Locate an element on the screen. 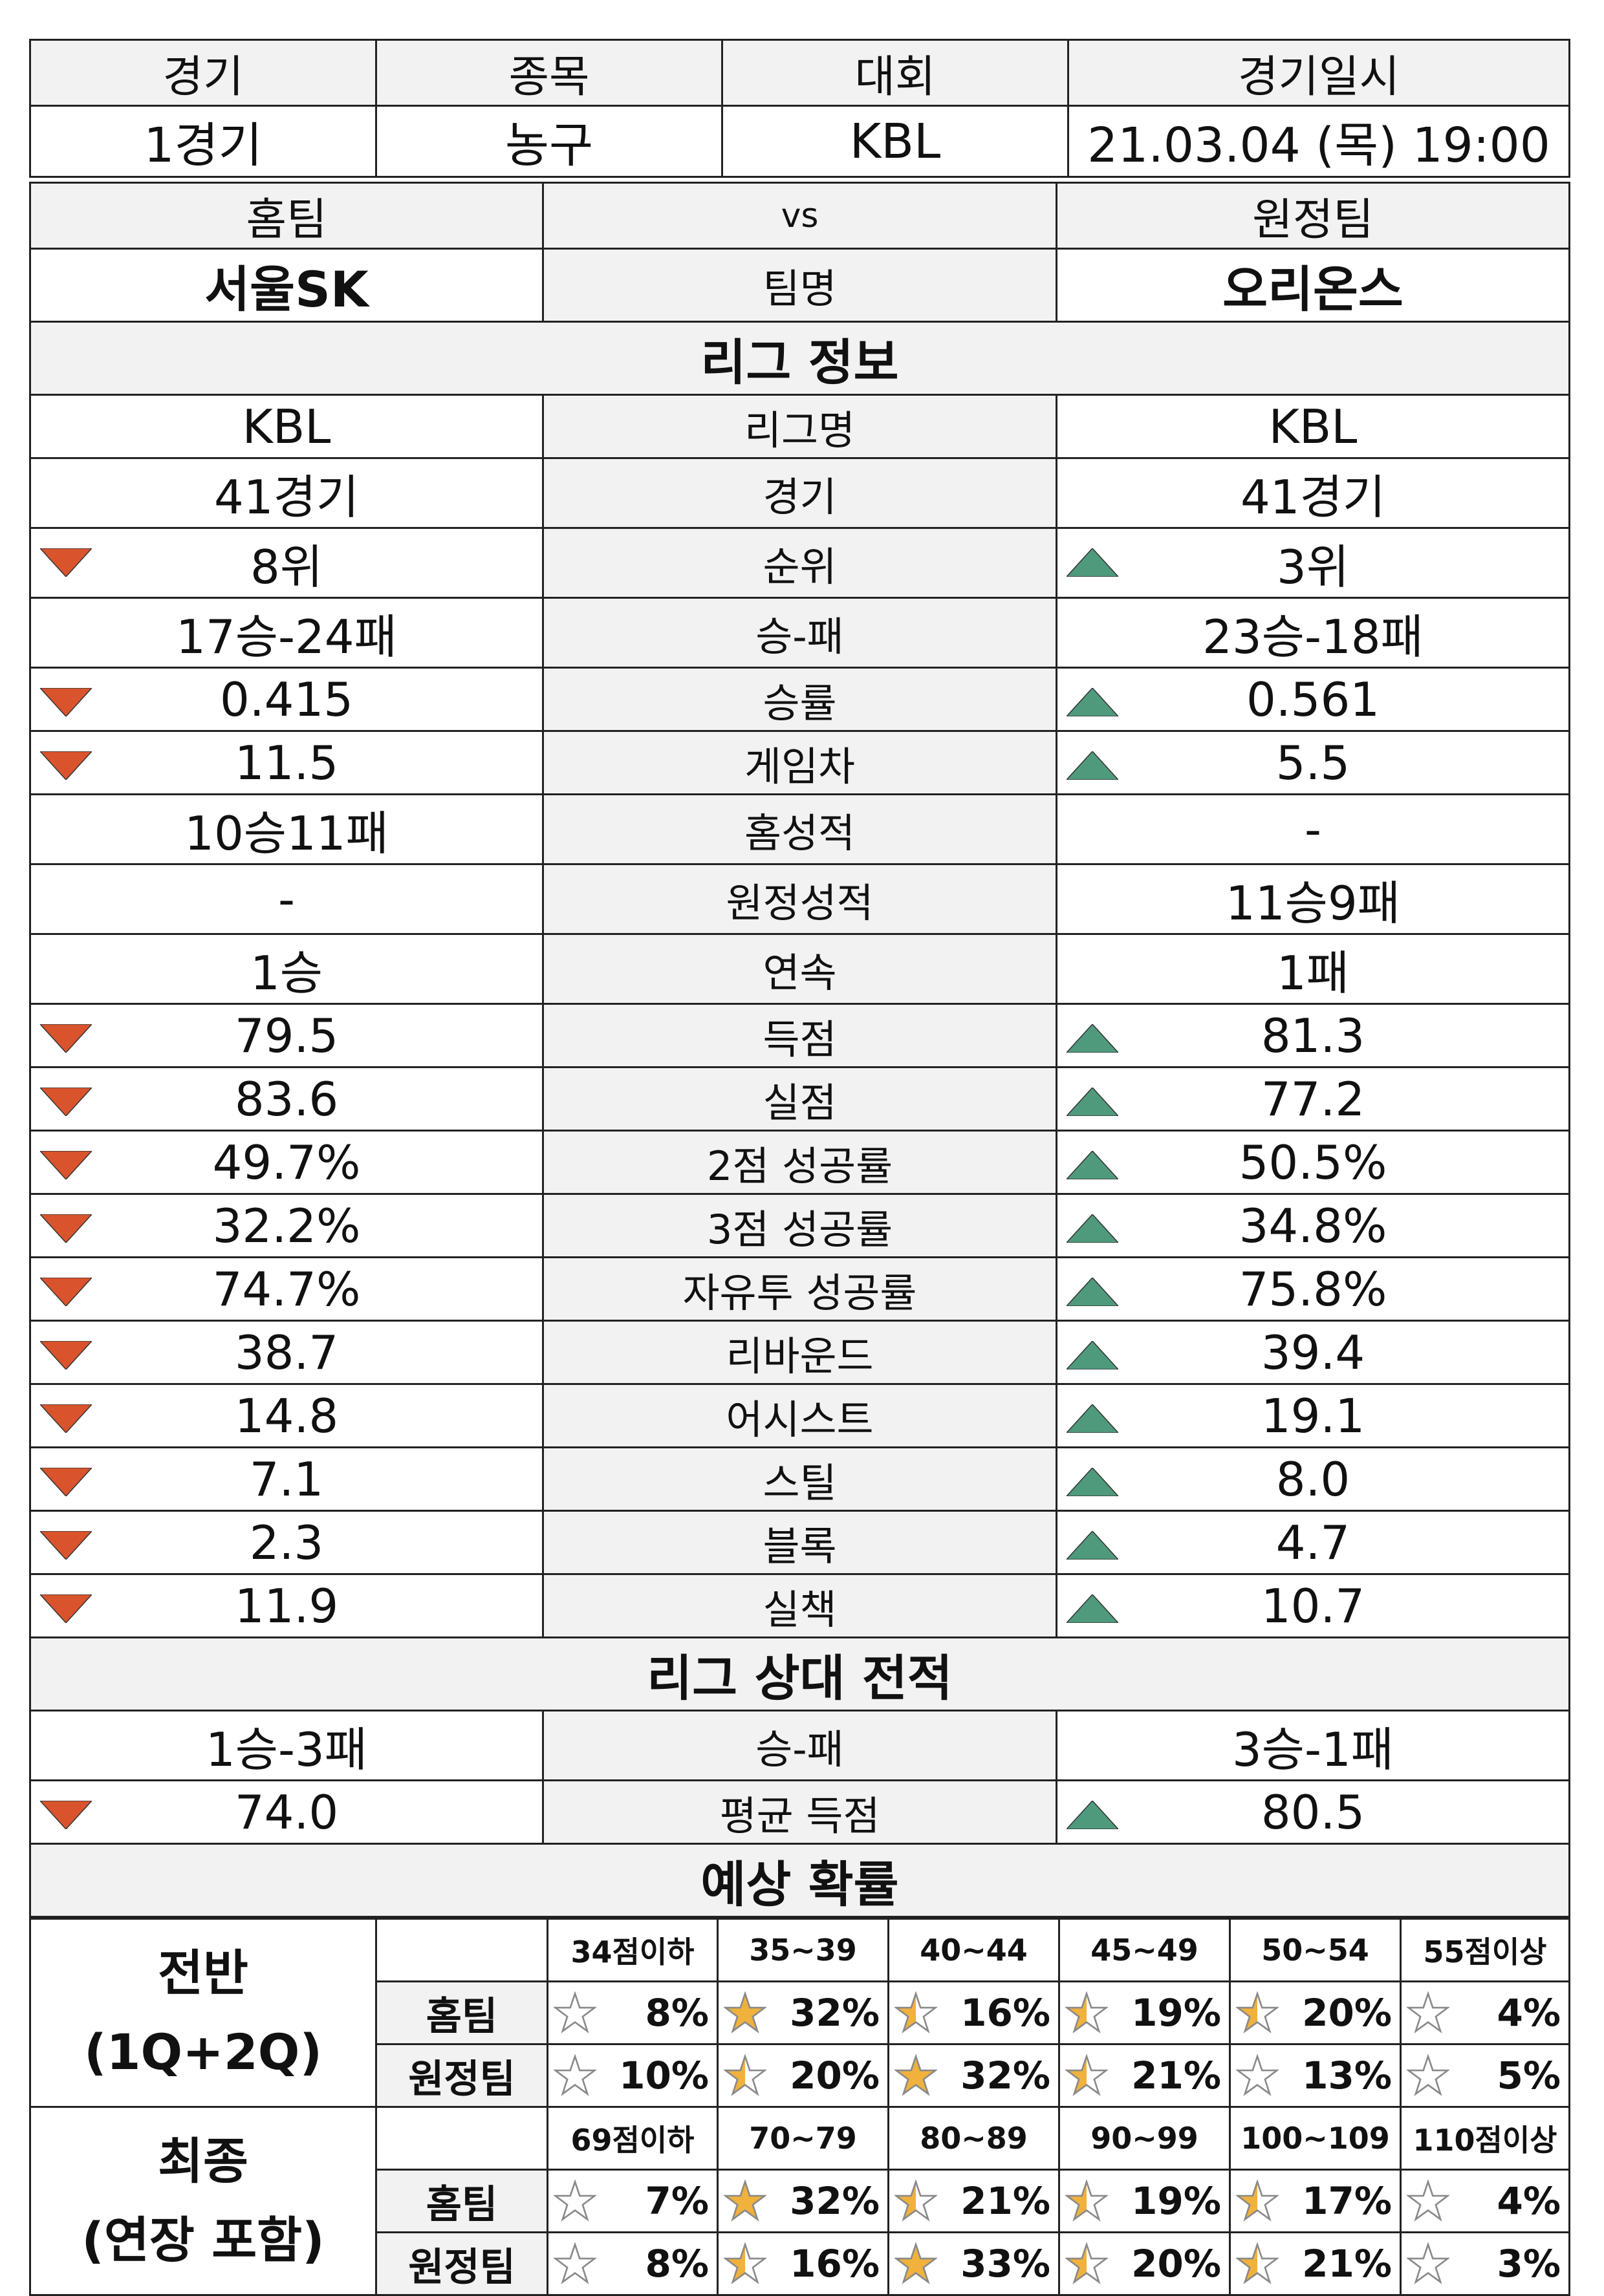 This screenshot has width=1604, height=2296. stat-label: 순위 is located at coordinates (799, 563).